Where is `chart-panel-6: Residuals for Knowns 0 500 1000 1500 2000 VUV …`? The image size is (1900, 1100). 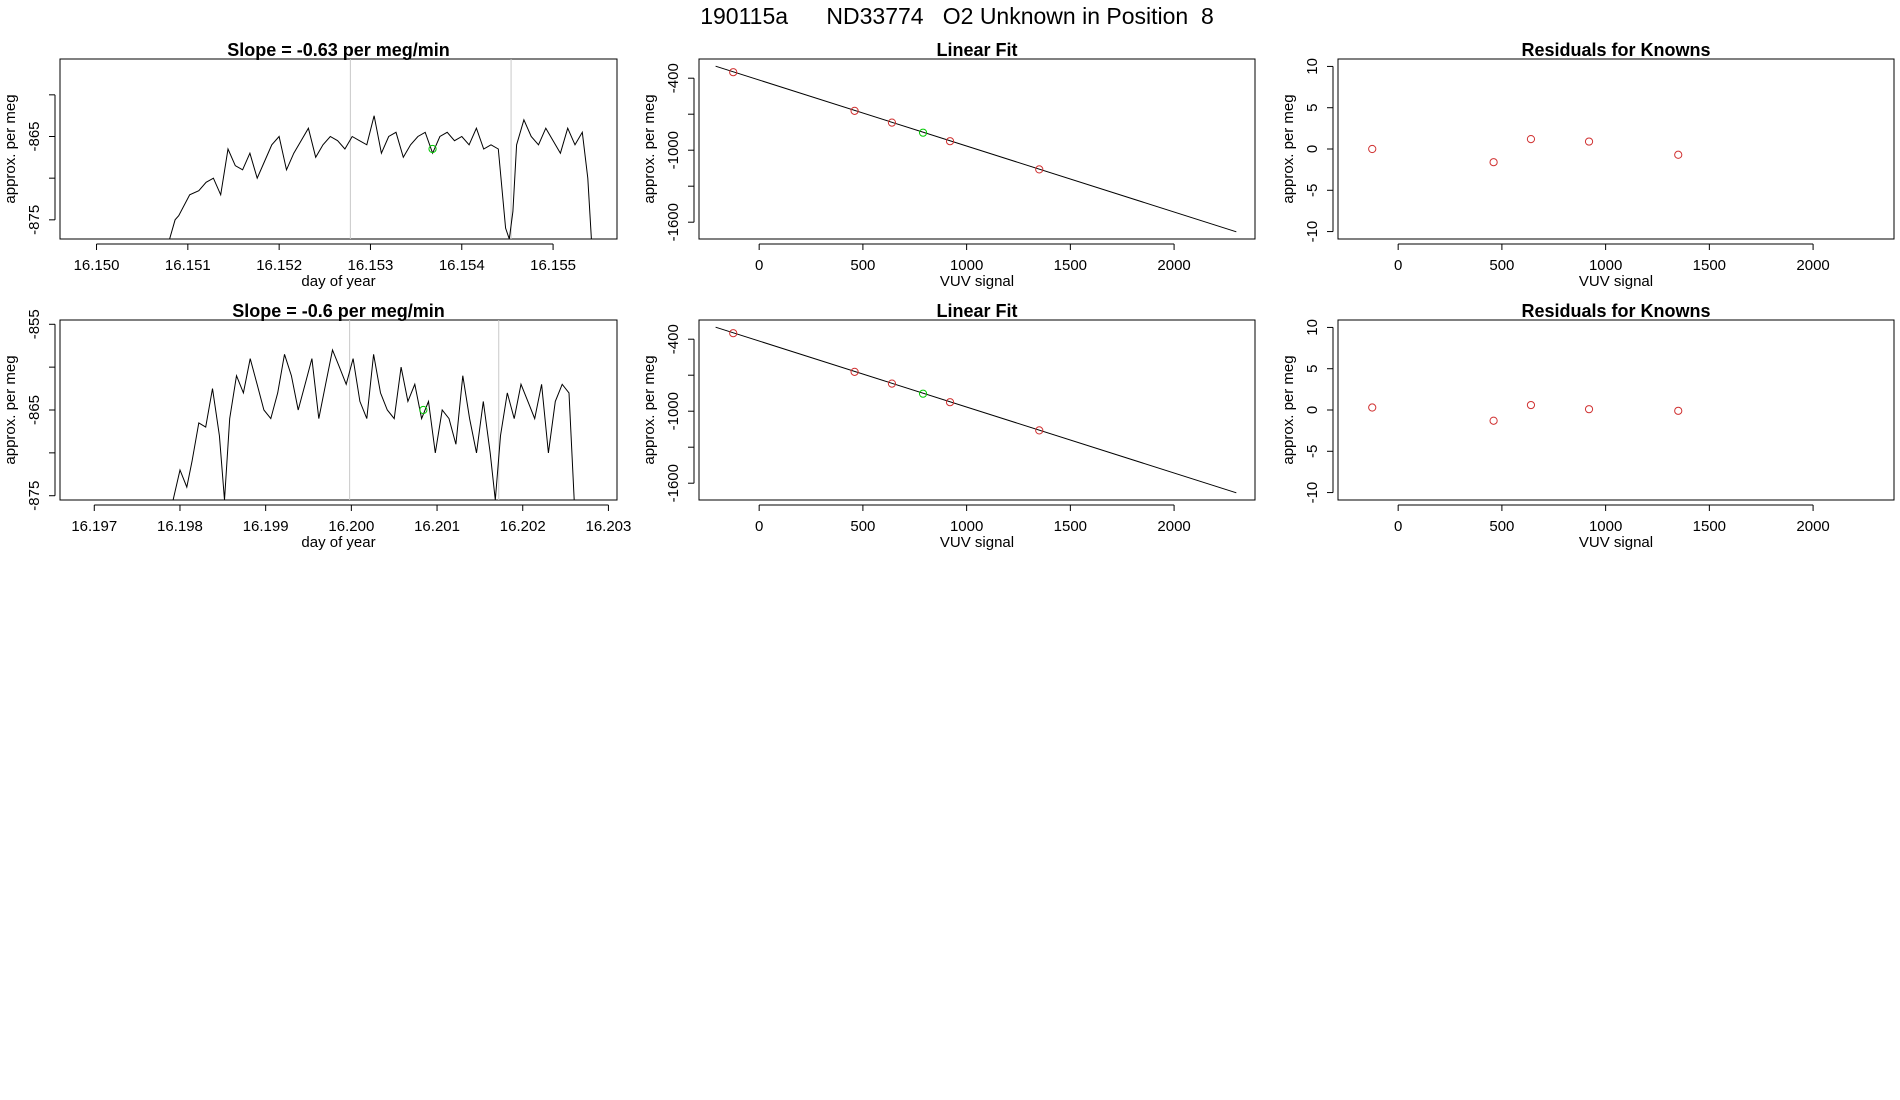 chart-panel-6: Residuals for Knowns 0 500 1000 1500 2000 VUV … is located at coordinates (1587, 426).